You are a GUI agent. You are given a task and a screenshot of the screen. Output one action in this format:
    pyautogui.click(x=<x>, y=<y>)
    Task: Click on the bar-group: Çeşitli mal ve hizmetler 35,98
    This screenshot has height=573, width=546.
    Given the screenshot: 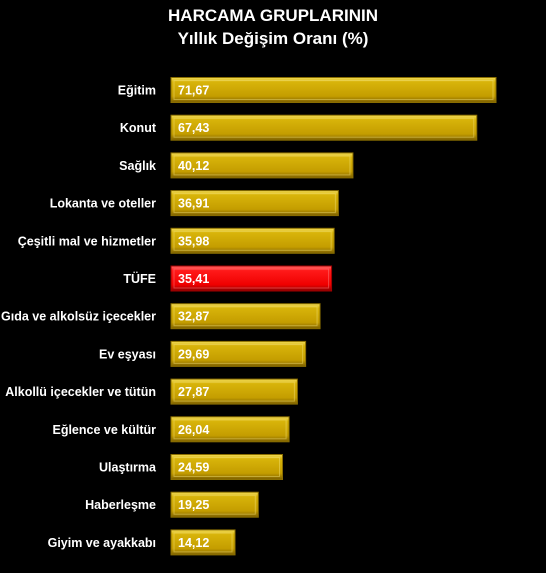 What is the action you would take?
    pyautogui.click(x=176, y=240)
    